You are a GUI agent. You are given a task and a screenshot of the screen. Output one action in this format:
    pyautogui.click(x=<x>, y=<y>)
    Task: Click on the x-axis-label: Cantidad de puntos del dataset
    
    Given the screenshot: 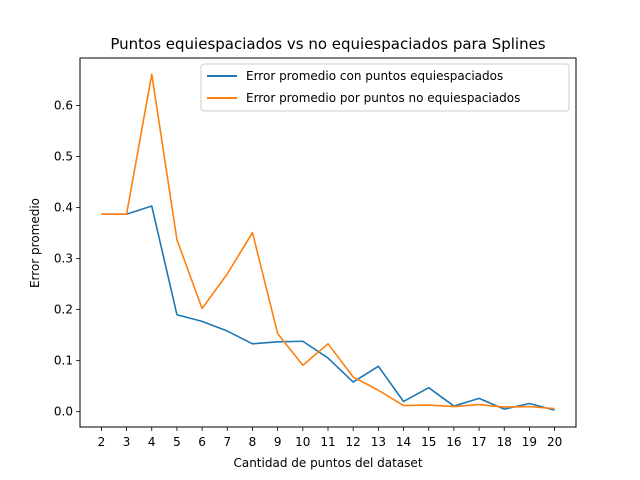 What is the action you would take?
    pyautogui.click(x=327, y=463)
    